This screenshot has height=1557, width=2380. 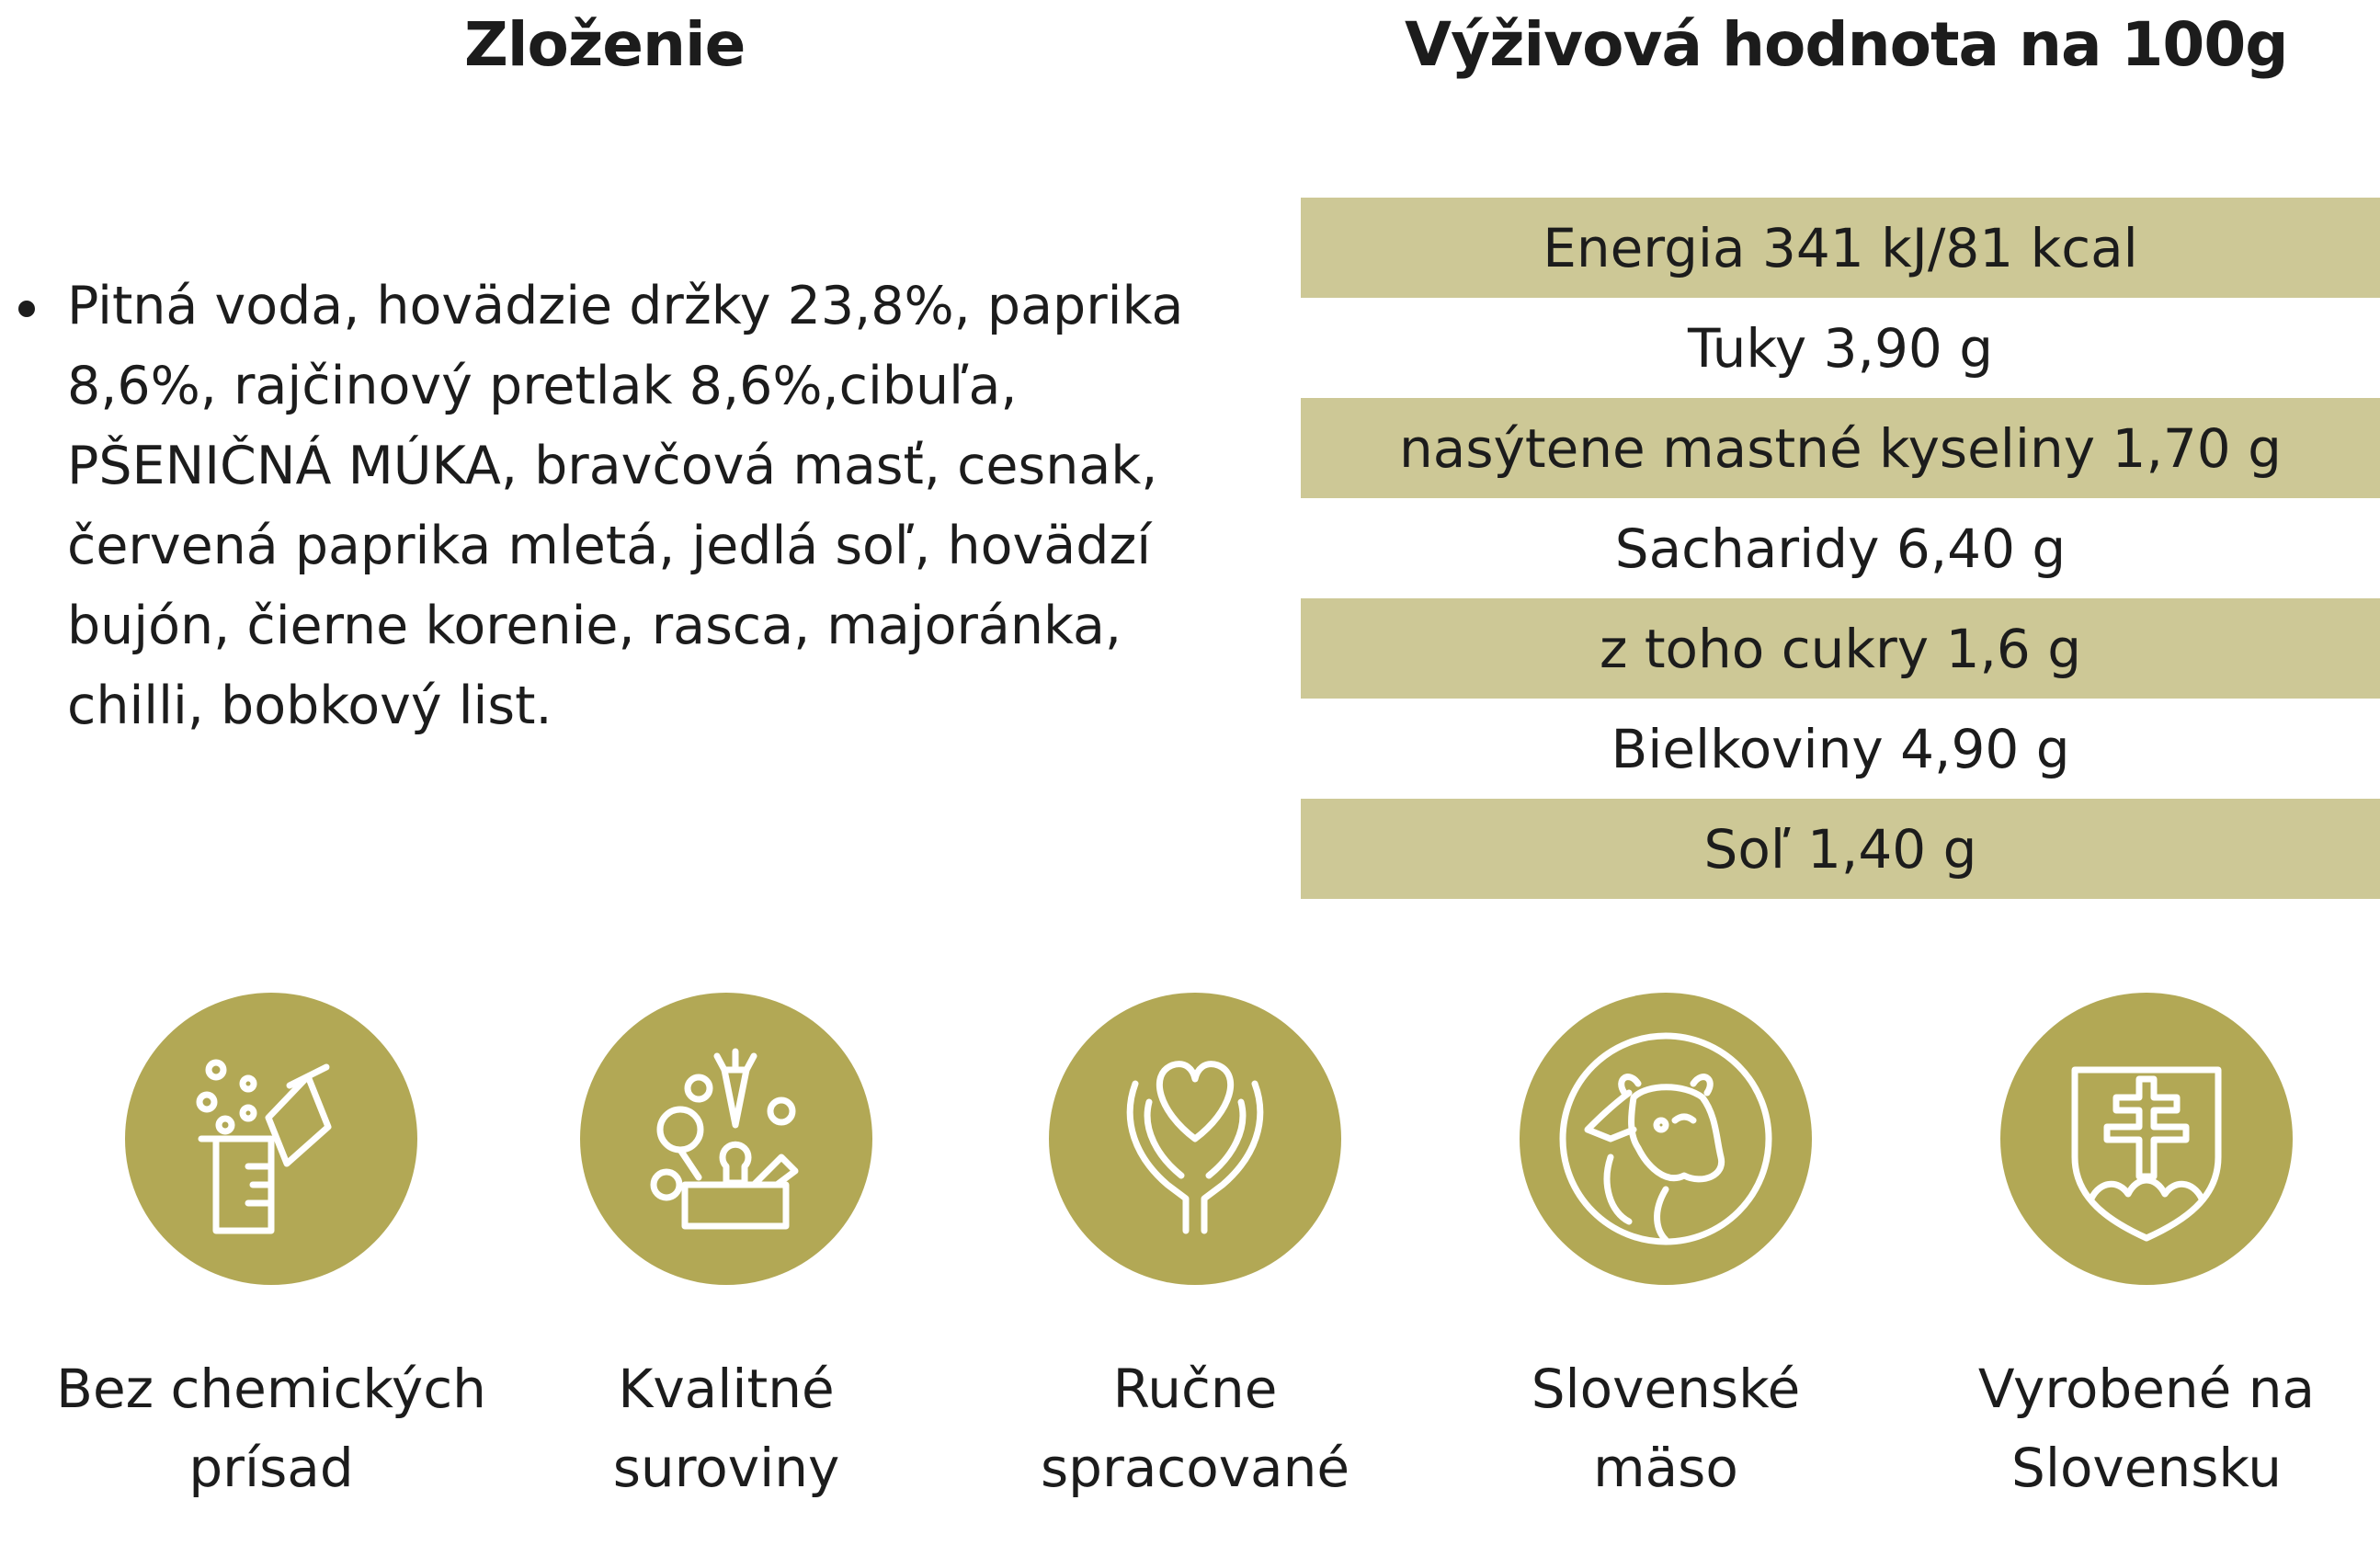 I want to click on cow-icon, so click(x=1665, y=1138).